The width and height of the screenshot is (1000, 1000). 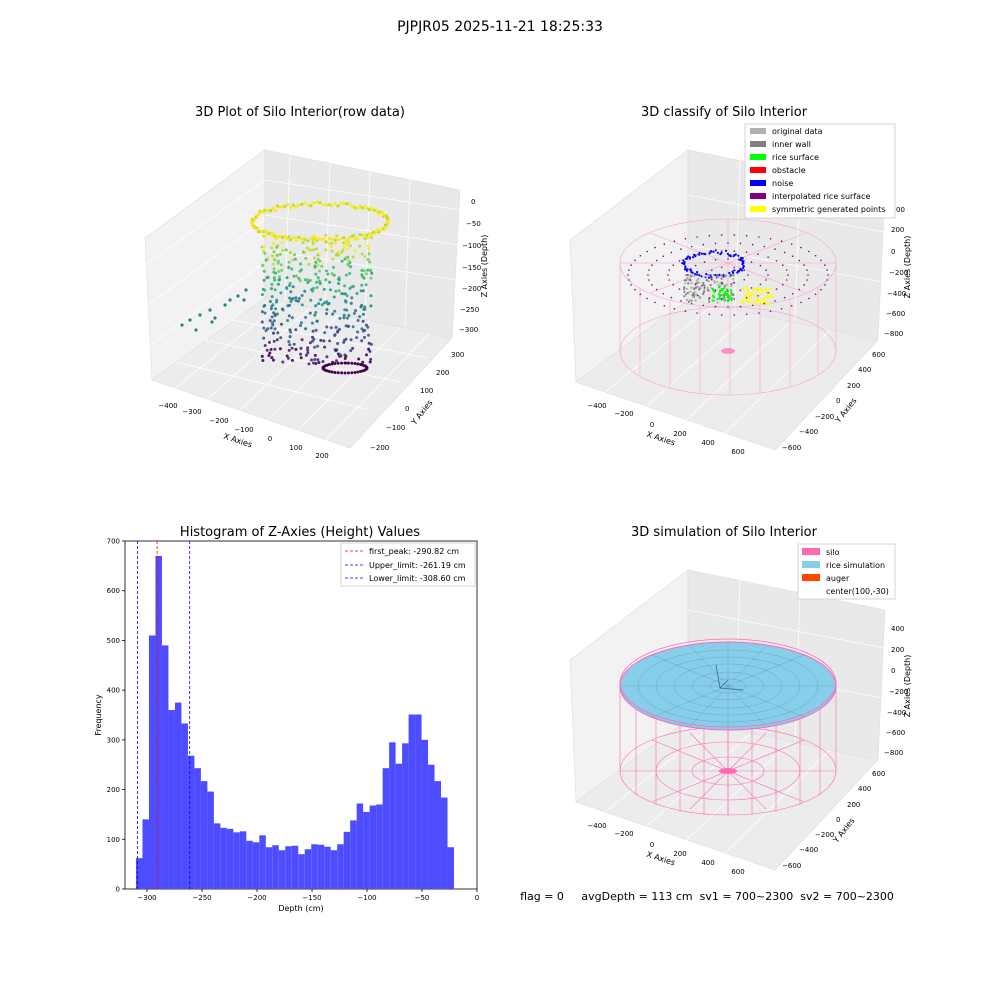 What do you see at coordinates (795, 157) in the screenshot?
I see `legend-rice: rice surface` at bounding box center [795, 157].